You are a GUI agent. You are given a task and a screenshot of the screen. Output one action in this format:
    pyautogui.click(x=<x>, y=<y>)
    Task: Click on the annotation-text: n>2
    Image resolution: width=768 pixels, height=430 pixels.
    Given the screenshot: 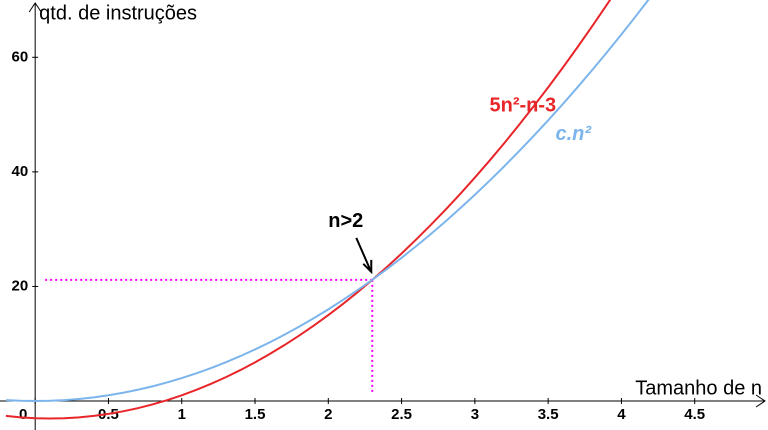 What is the action you would take?
    pyautogui.click(x=345, y=221)
    